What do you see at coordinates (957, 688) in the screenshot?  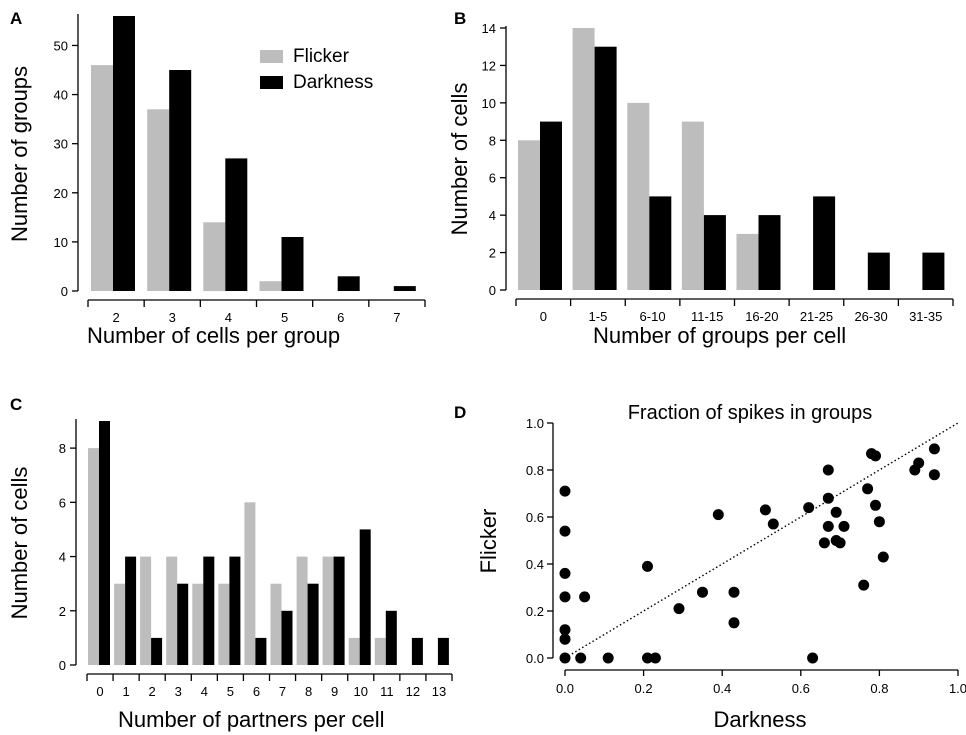 I see `x-tick-label: 1.0` at bounding box center [957, 688].